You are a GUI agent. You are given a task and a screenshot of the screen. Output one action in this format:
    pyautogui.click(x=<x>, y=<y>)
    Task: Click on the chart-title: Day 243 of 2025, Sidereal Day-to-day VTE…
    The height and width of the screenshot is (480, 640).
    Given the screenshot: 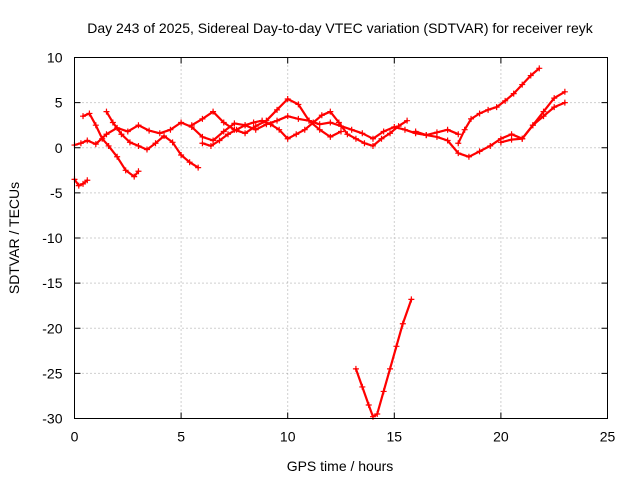 What is the action you would take?
    pyautogui.click(x=340, y=28)
    